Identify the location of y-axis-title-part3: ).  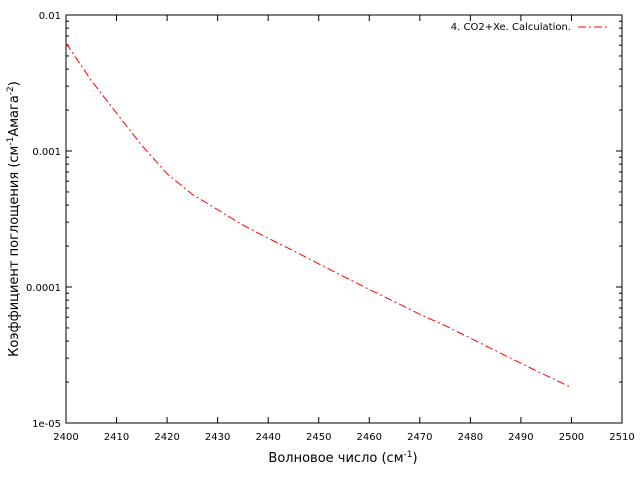
(14, 83).